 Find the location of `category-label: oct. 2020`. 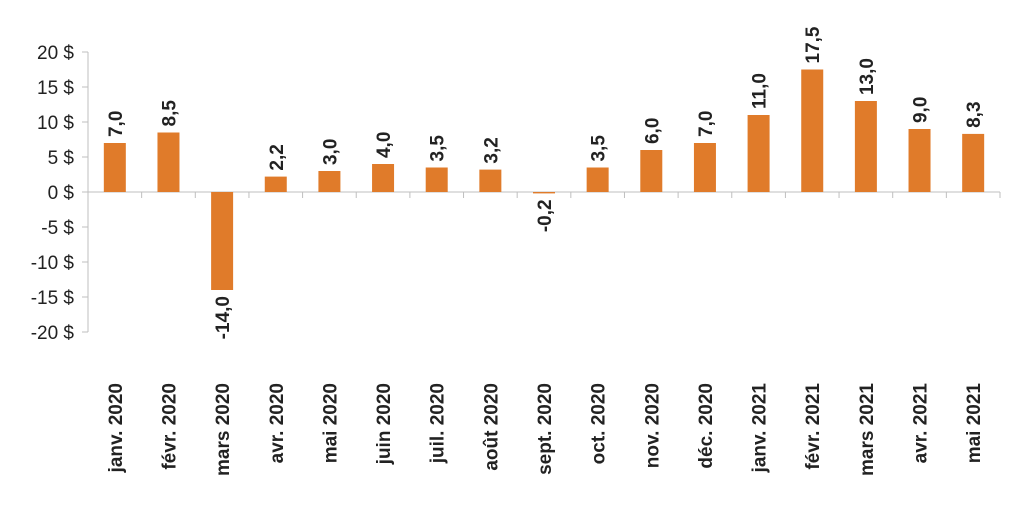

category-label: oct. 2020 is located at coordinates (599, 423).